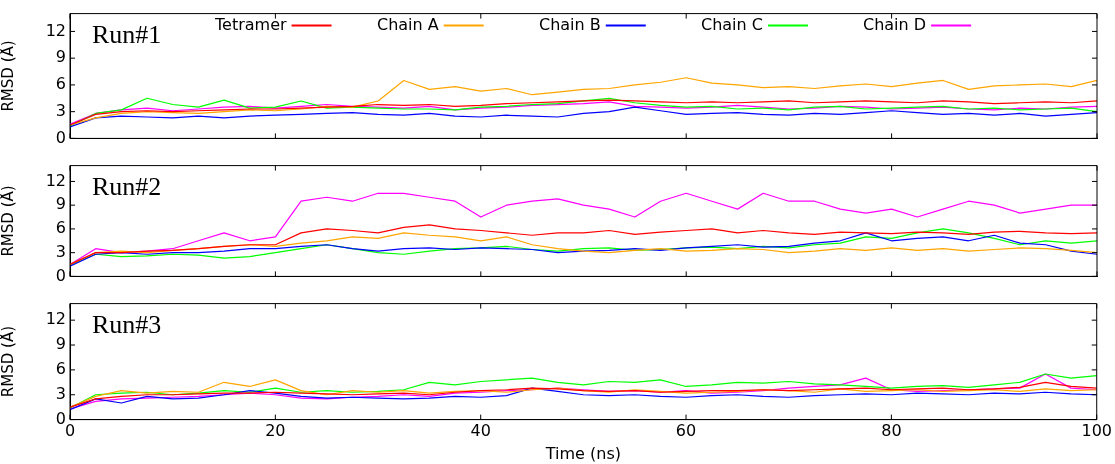  What do you see at coordinates (895, 24) in the screenshot?
I see `legend-label: Chain D` at bounding box center [895, 24].